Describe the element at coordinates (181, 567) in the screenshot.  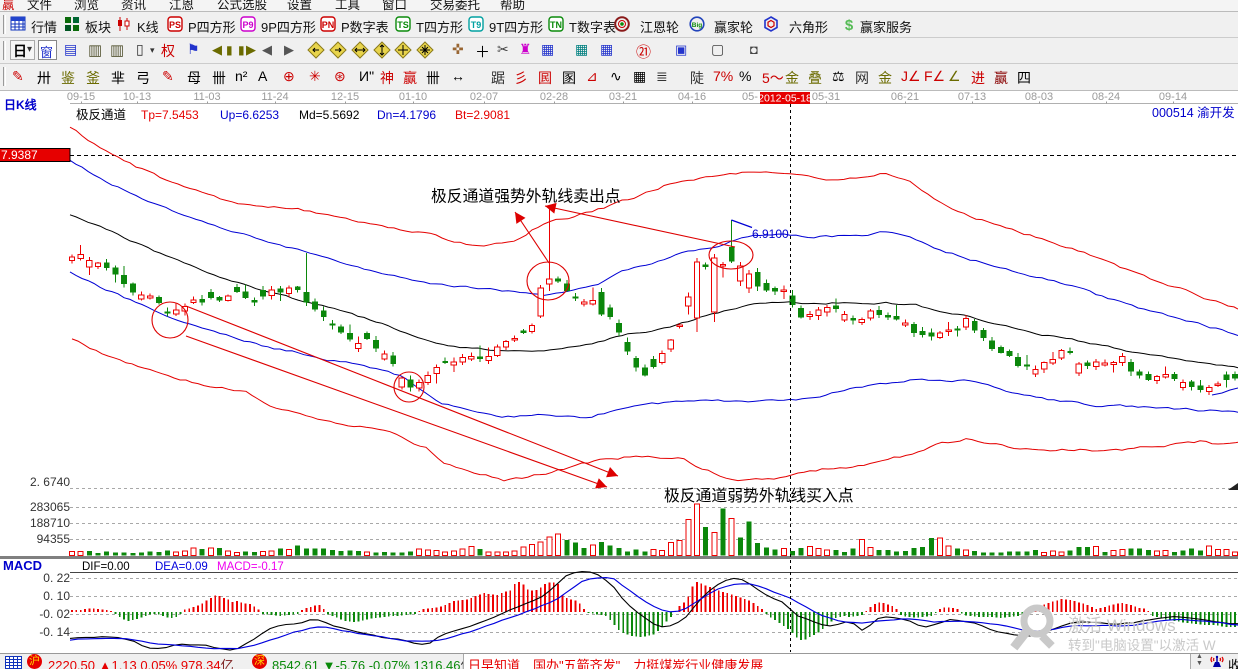
I see `svg-text: DEA=0.09` at that location.